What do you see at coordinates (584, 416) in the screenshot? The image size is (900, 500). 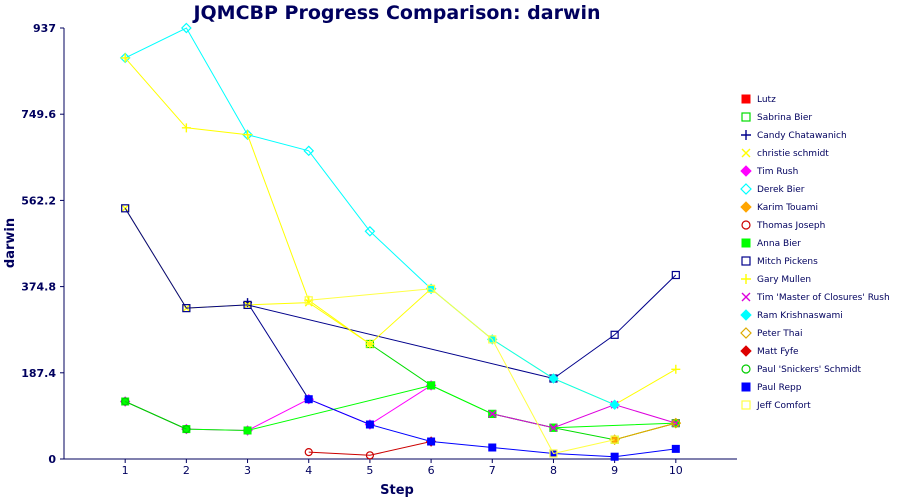 I see `series-tim-master-of-closures-rush` at bounding box center [584, 416].